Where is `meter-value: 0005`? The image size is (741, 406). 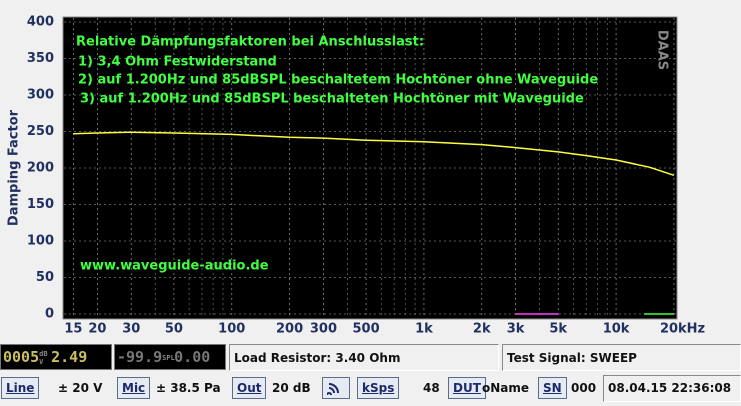 meter-value: 0005 is located at coordinates (21, 357).